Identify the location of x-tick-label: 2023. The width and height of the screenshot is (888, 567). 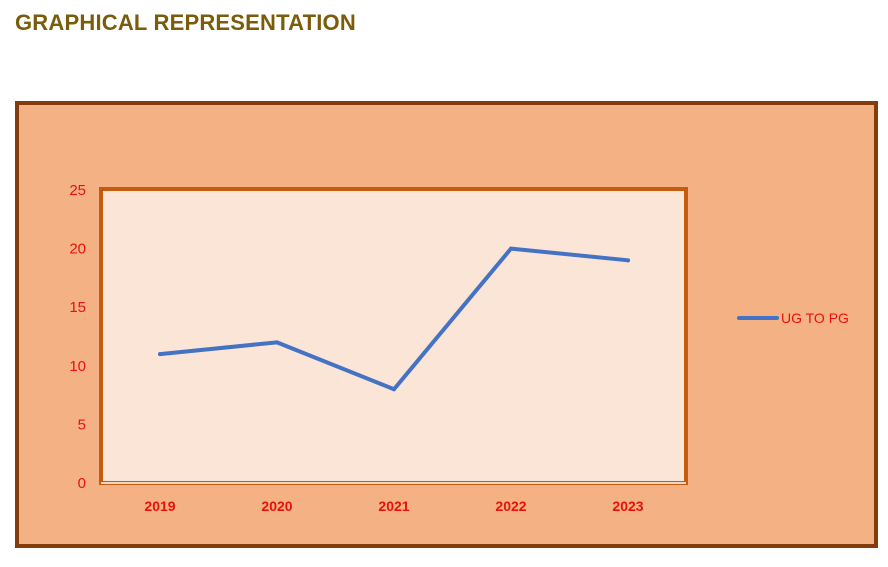
(627, 506).